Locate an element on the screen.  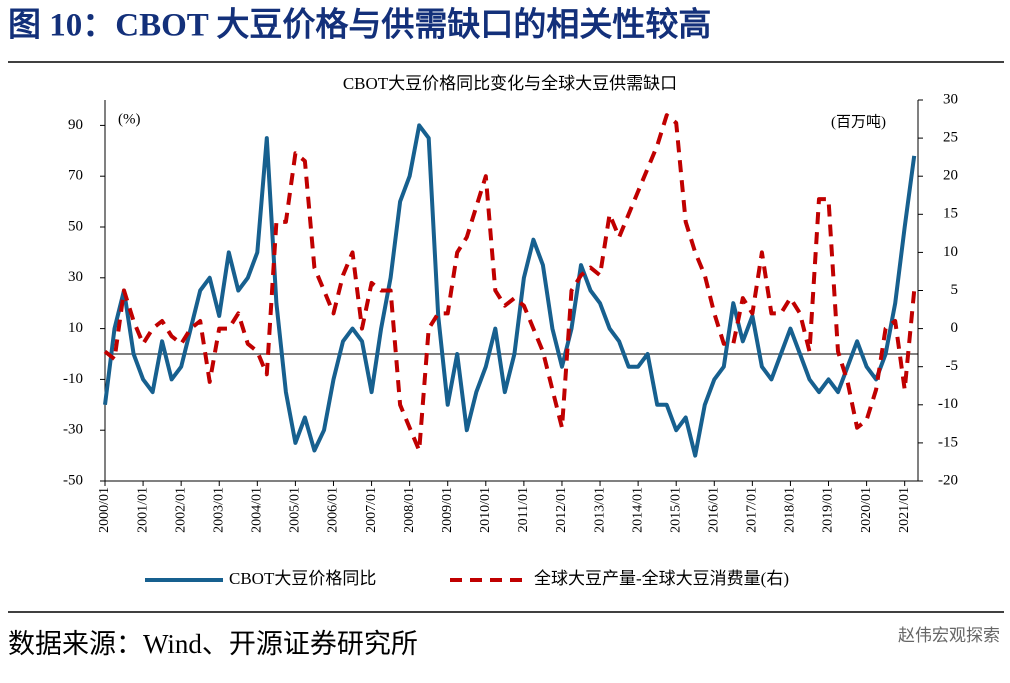
y-tick-label: 70 is located at coordinates (75, 176).